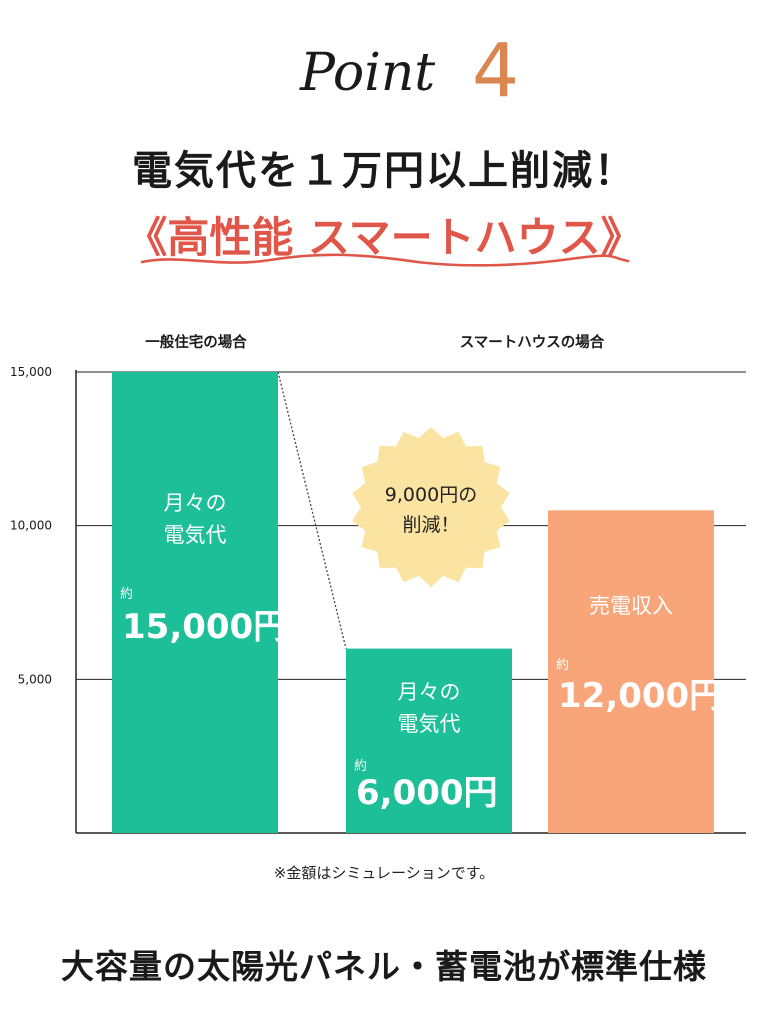 Image resolution: width=768 pixels, height=1024 pixels. I want to click on bar-label: 売電収入, so click(631, 606).